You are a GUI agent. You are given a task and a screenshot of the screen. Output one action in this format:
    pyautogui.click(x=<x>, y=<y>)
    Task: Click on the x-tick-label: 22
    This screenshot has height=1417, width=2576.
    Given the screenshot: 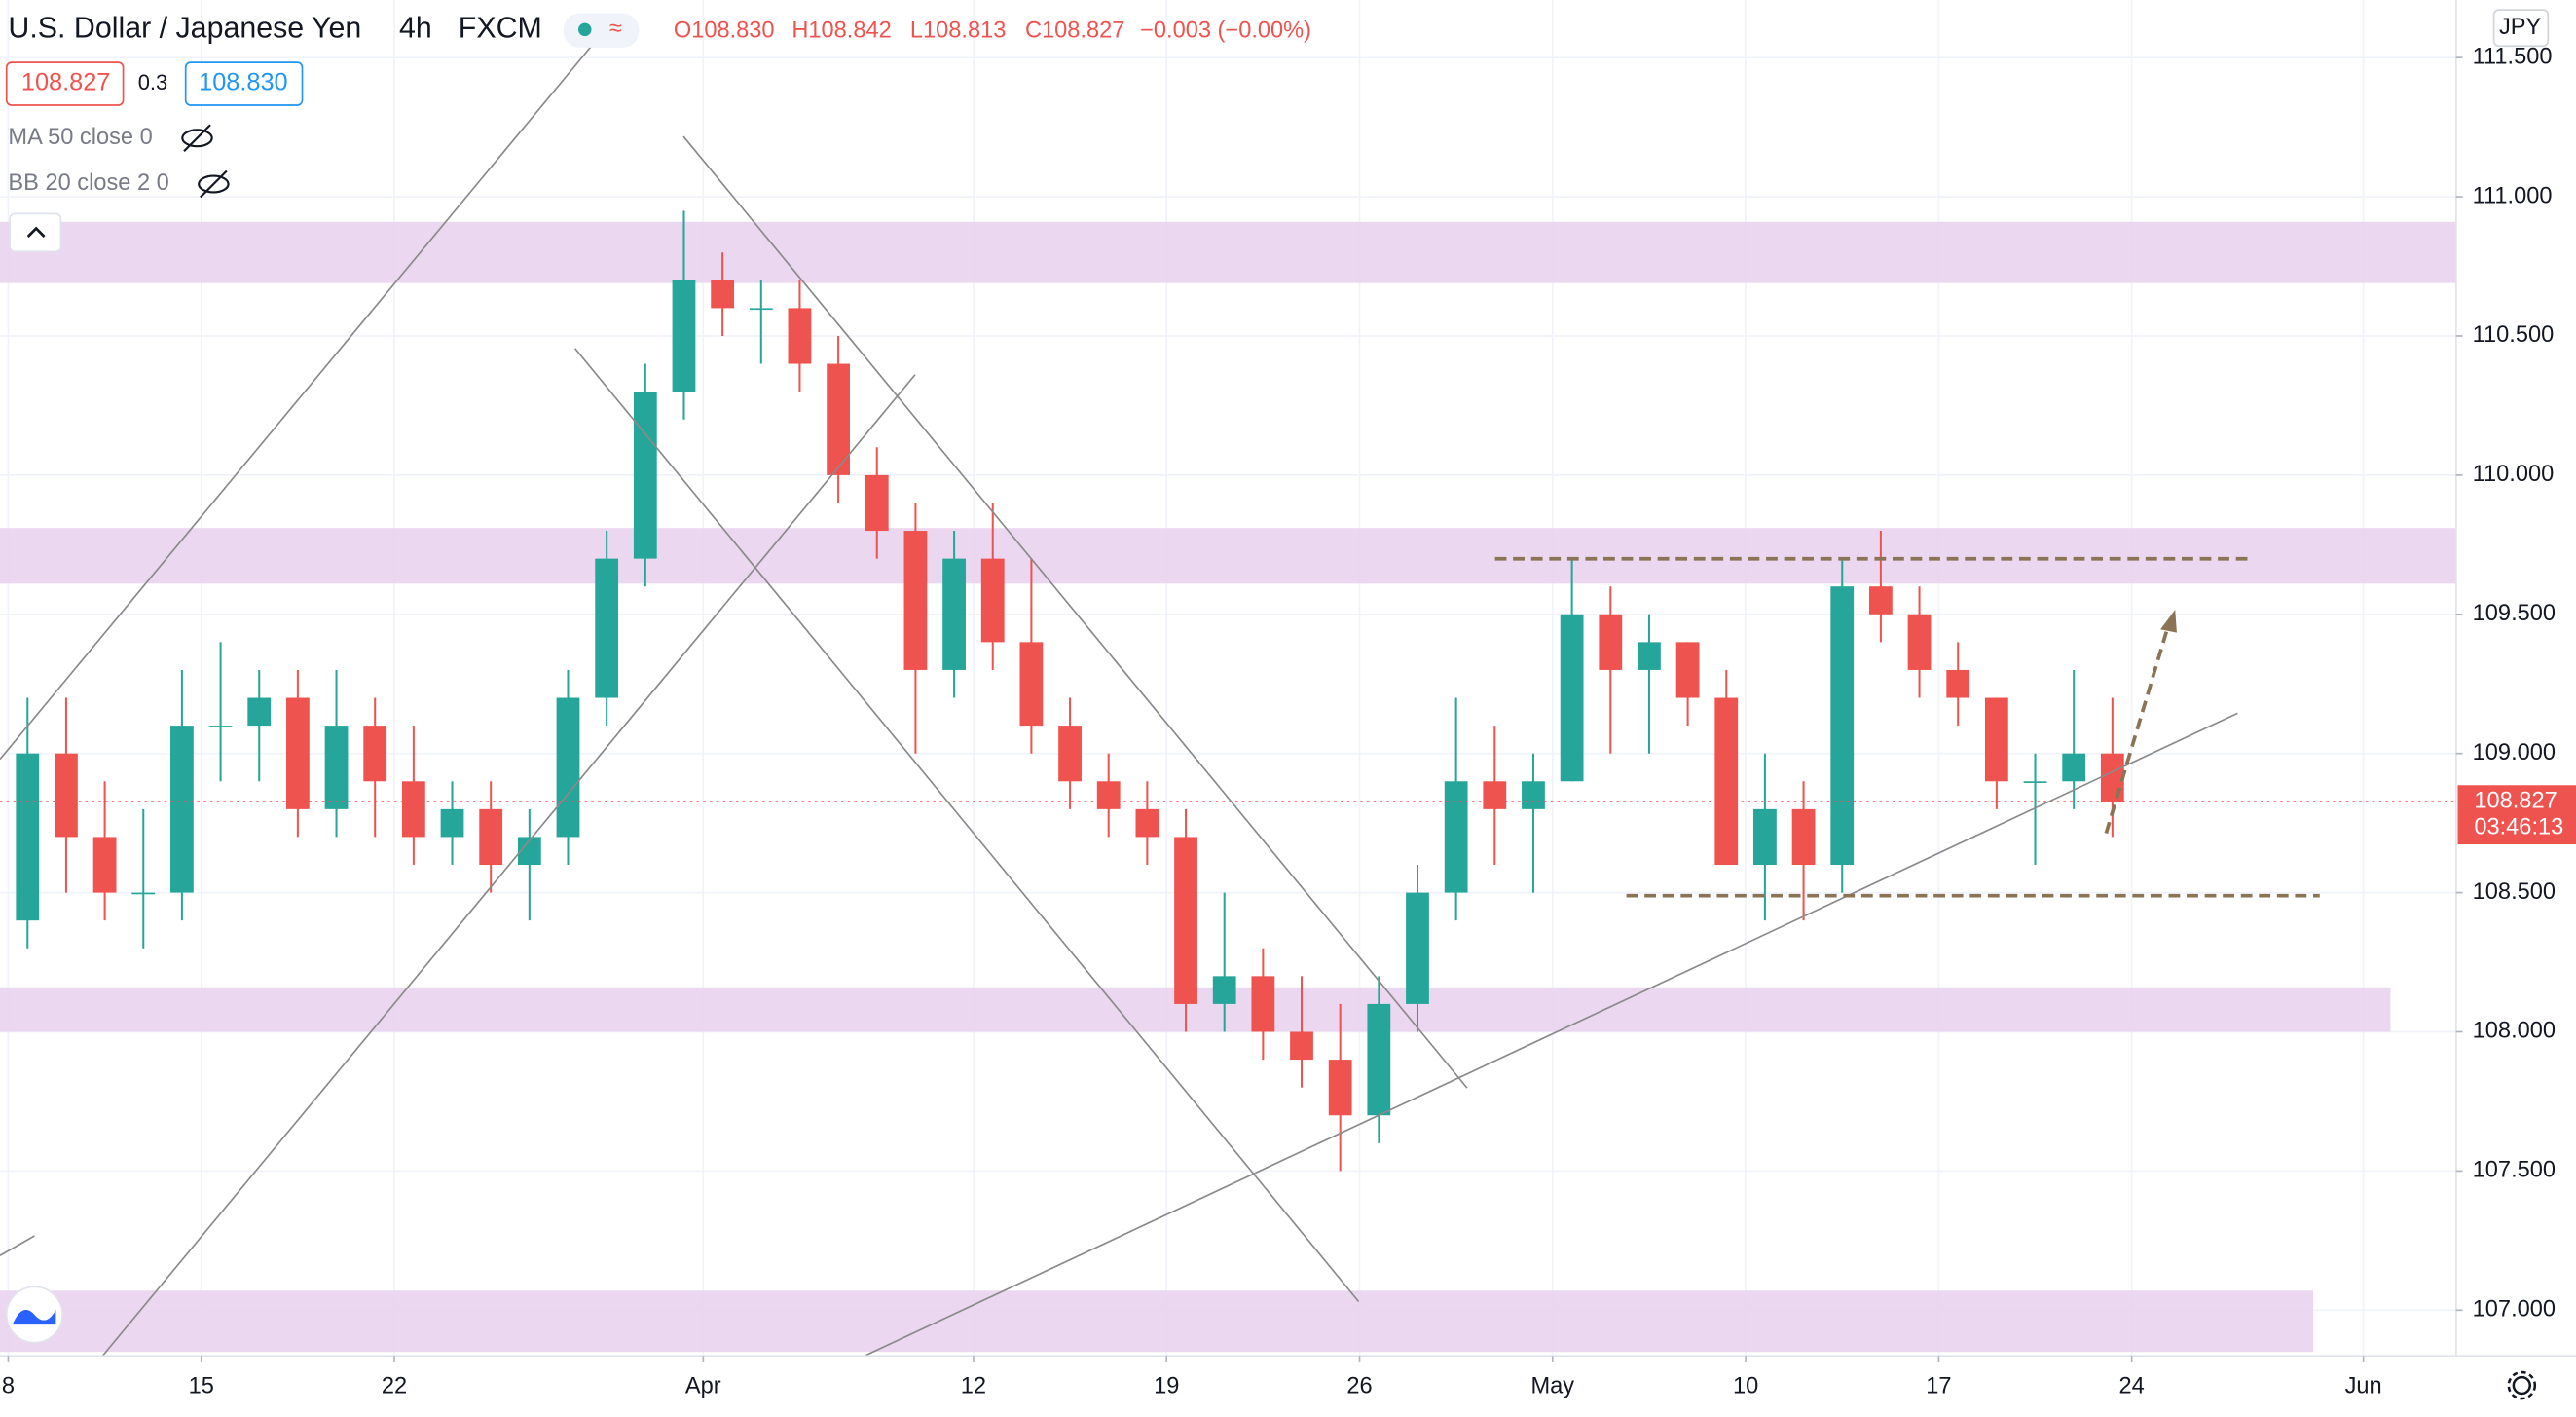 What is the action you would take?
    pyautogui.click(x=394, y=1385)
    